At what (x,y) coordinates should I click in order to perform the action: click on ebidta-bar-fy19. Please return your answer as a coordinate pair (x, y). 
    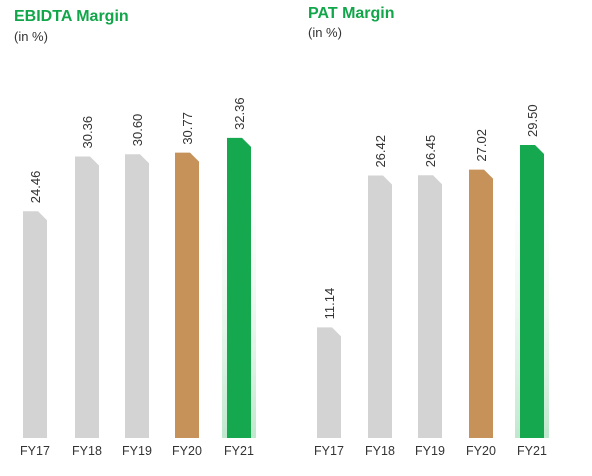
    Looking at the image, I should click on (137, 296).